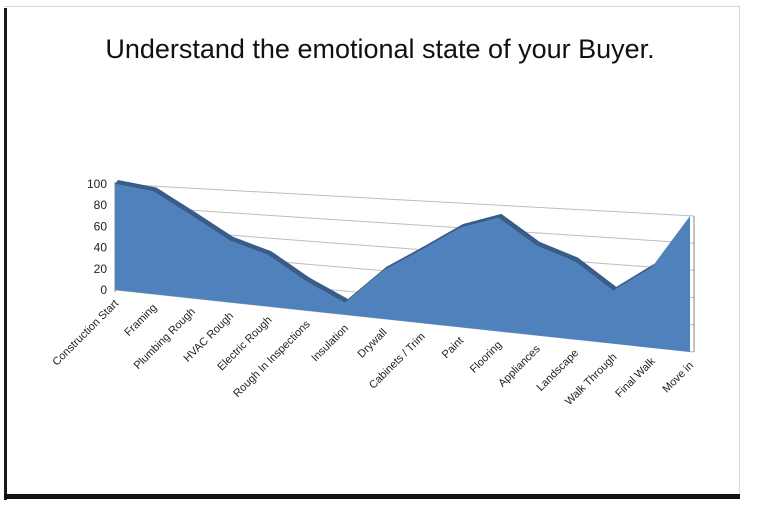  I want to click on x-tick-label: Paint, so click(453, 348).